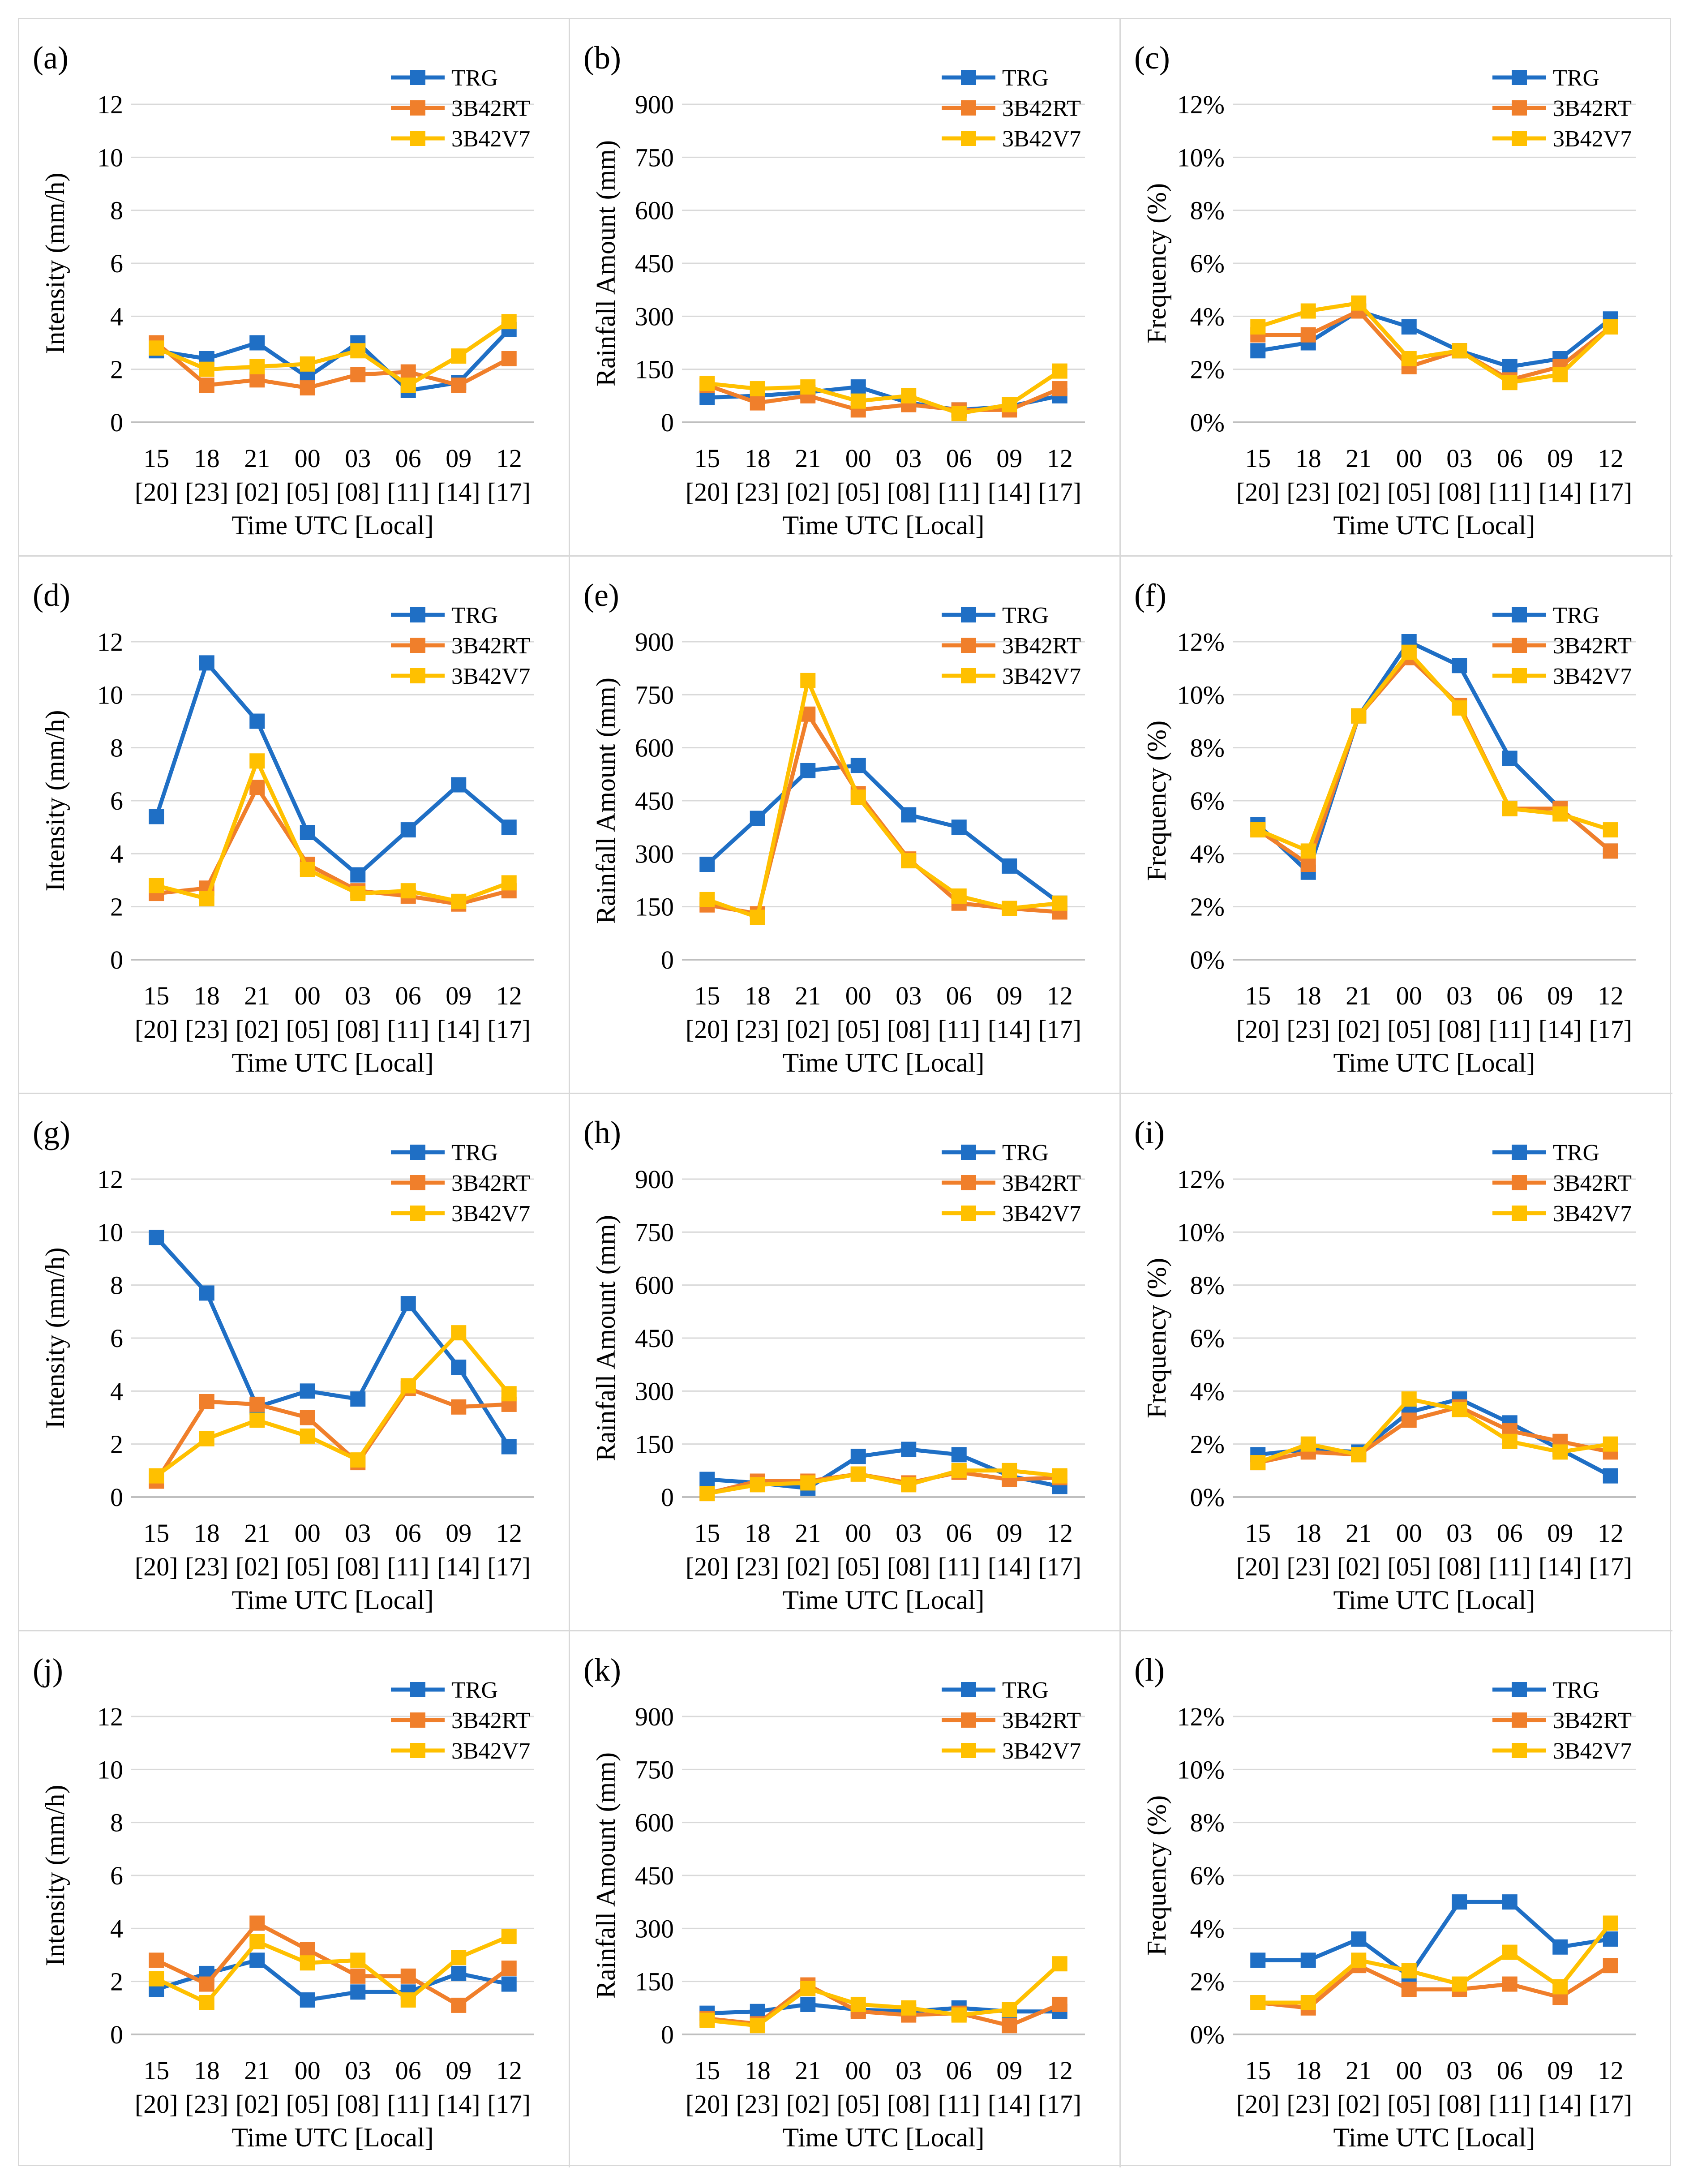 This screenshot has height=2184, width=1689. I want to click on x-tick-label-local: [14], so click(458, 1566).